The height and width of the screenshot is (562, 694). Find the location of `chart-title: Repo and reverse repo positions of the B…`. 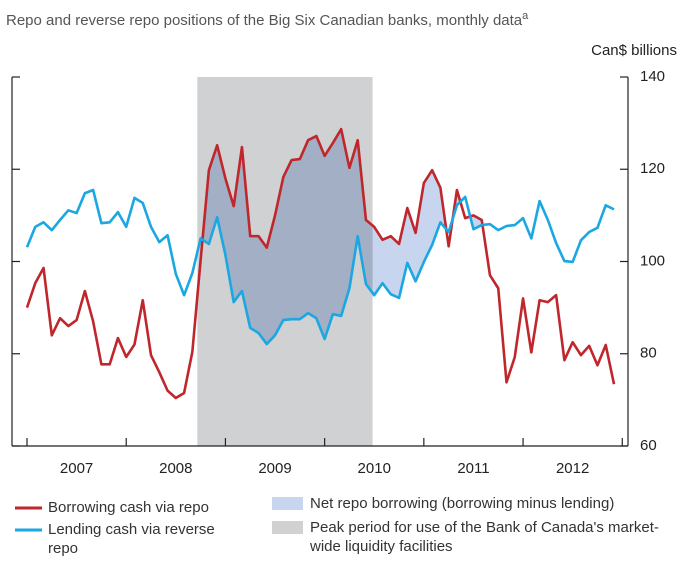

chart-title: Repo and reverse repo positions of the B… is located at coordinates (264, 20).